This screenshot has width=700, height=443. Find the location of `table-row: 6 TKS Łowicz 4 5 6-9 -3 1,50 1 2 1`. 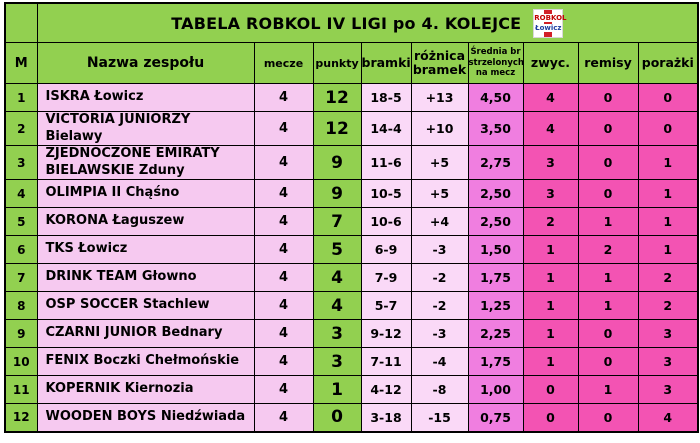

table-row: 6 TKS Łowicz 4 5 6-9 -3 1,50 1 2 1 is located at coordinates (351, 249).